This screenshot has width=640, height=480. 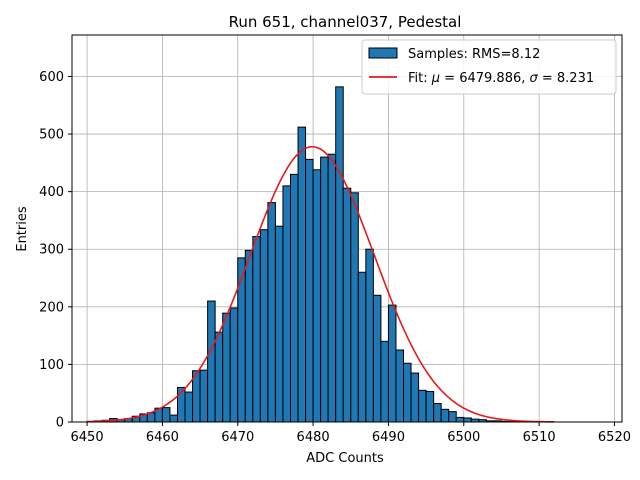 I want to click on x-tick-label: 6450, so click(x=87, y=437).